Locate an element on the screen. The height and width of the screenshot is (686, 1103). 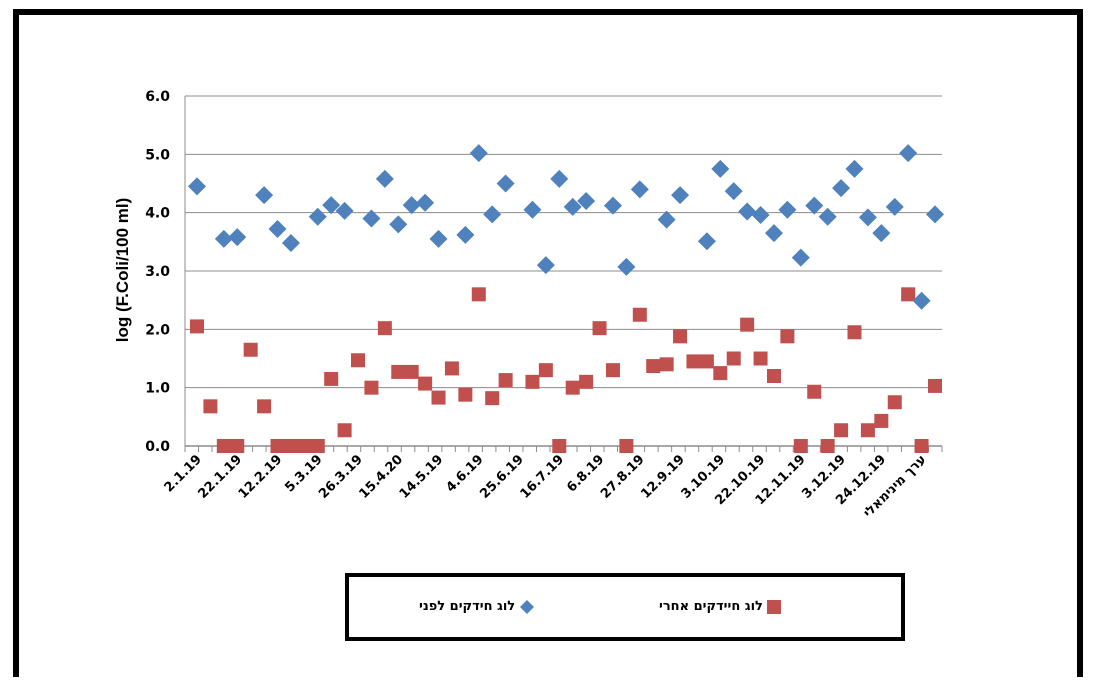
y-tick-label: 3.0 is located at coordinates (157, 272).